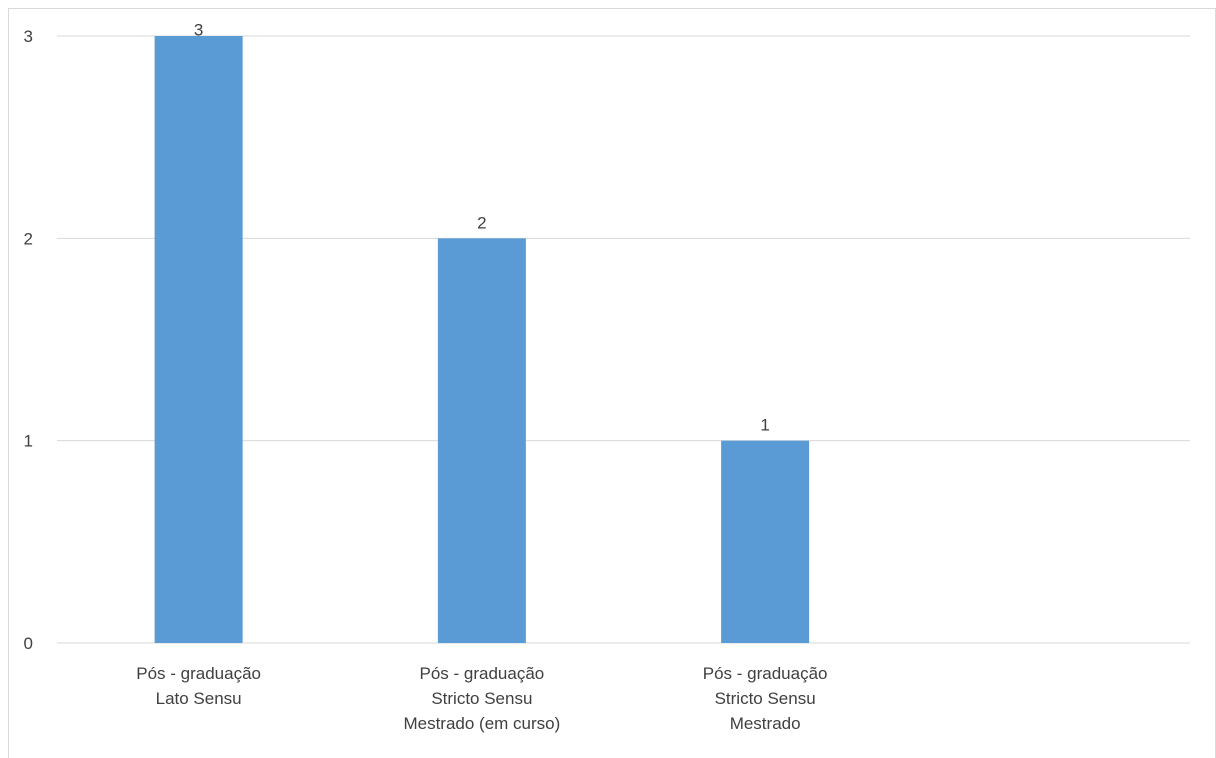 The width and height of the screenshot is (1216, 758). Describe the element at coordinates (28, 36) in the screenshot. I see `y-tick-label: 3` at that location.